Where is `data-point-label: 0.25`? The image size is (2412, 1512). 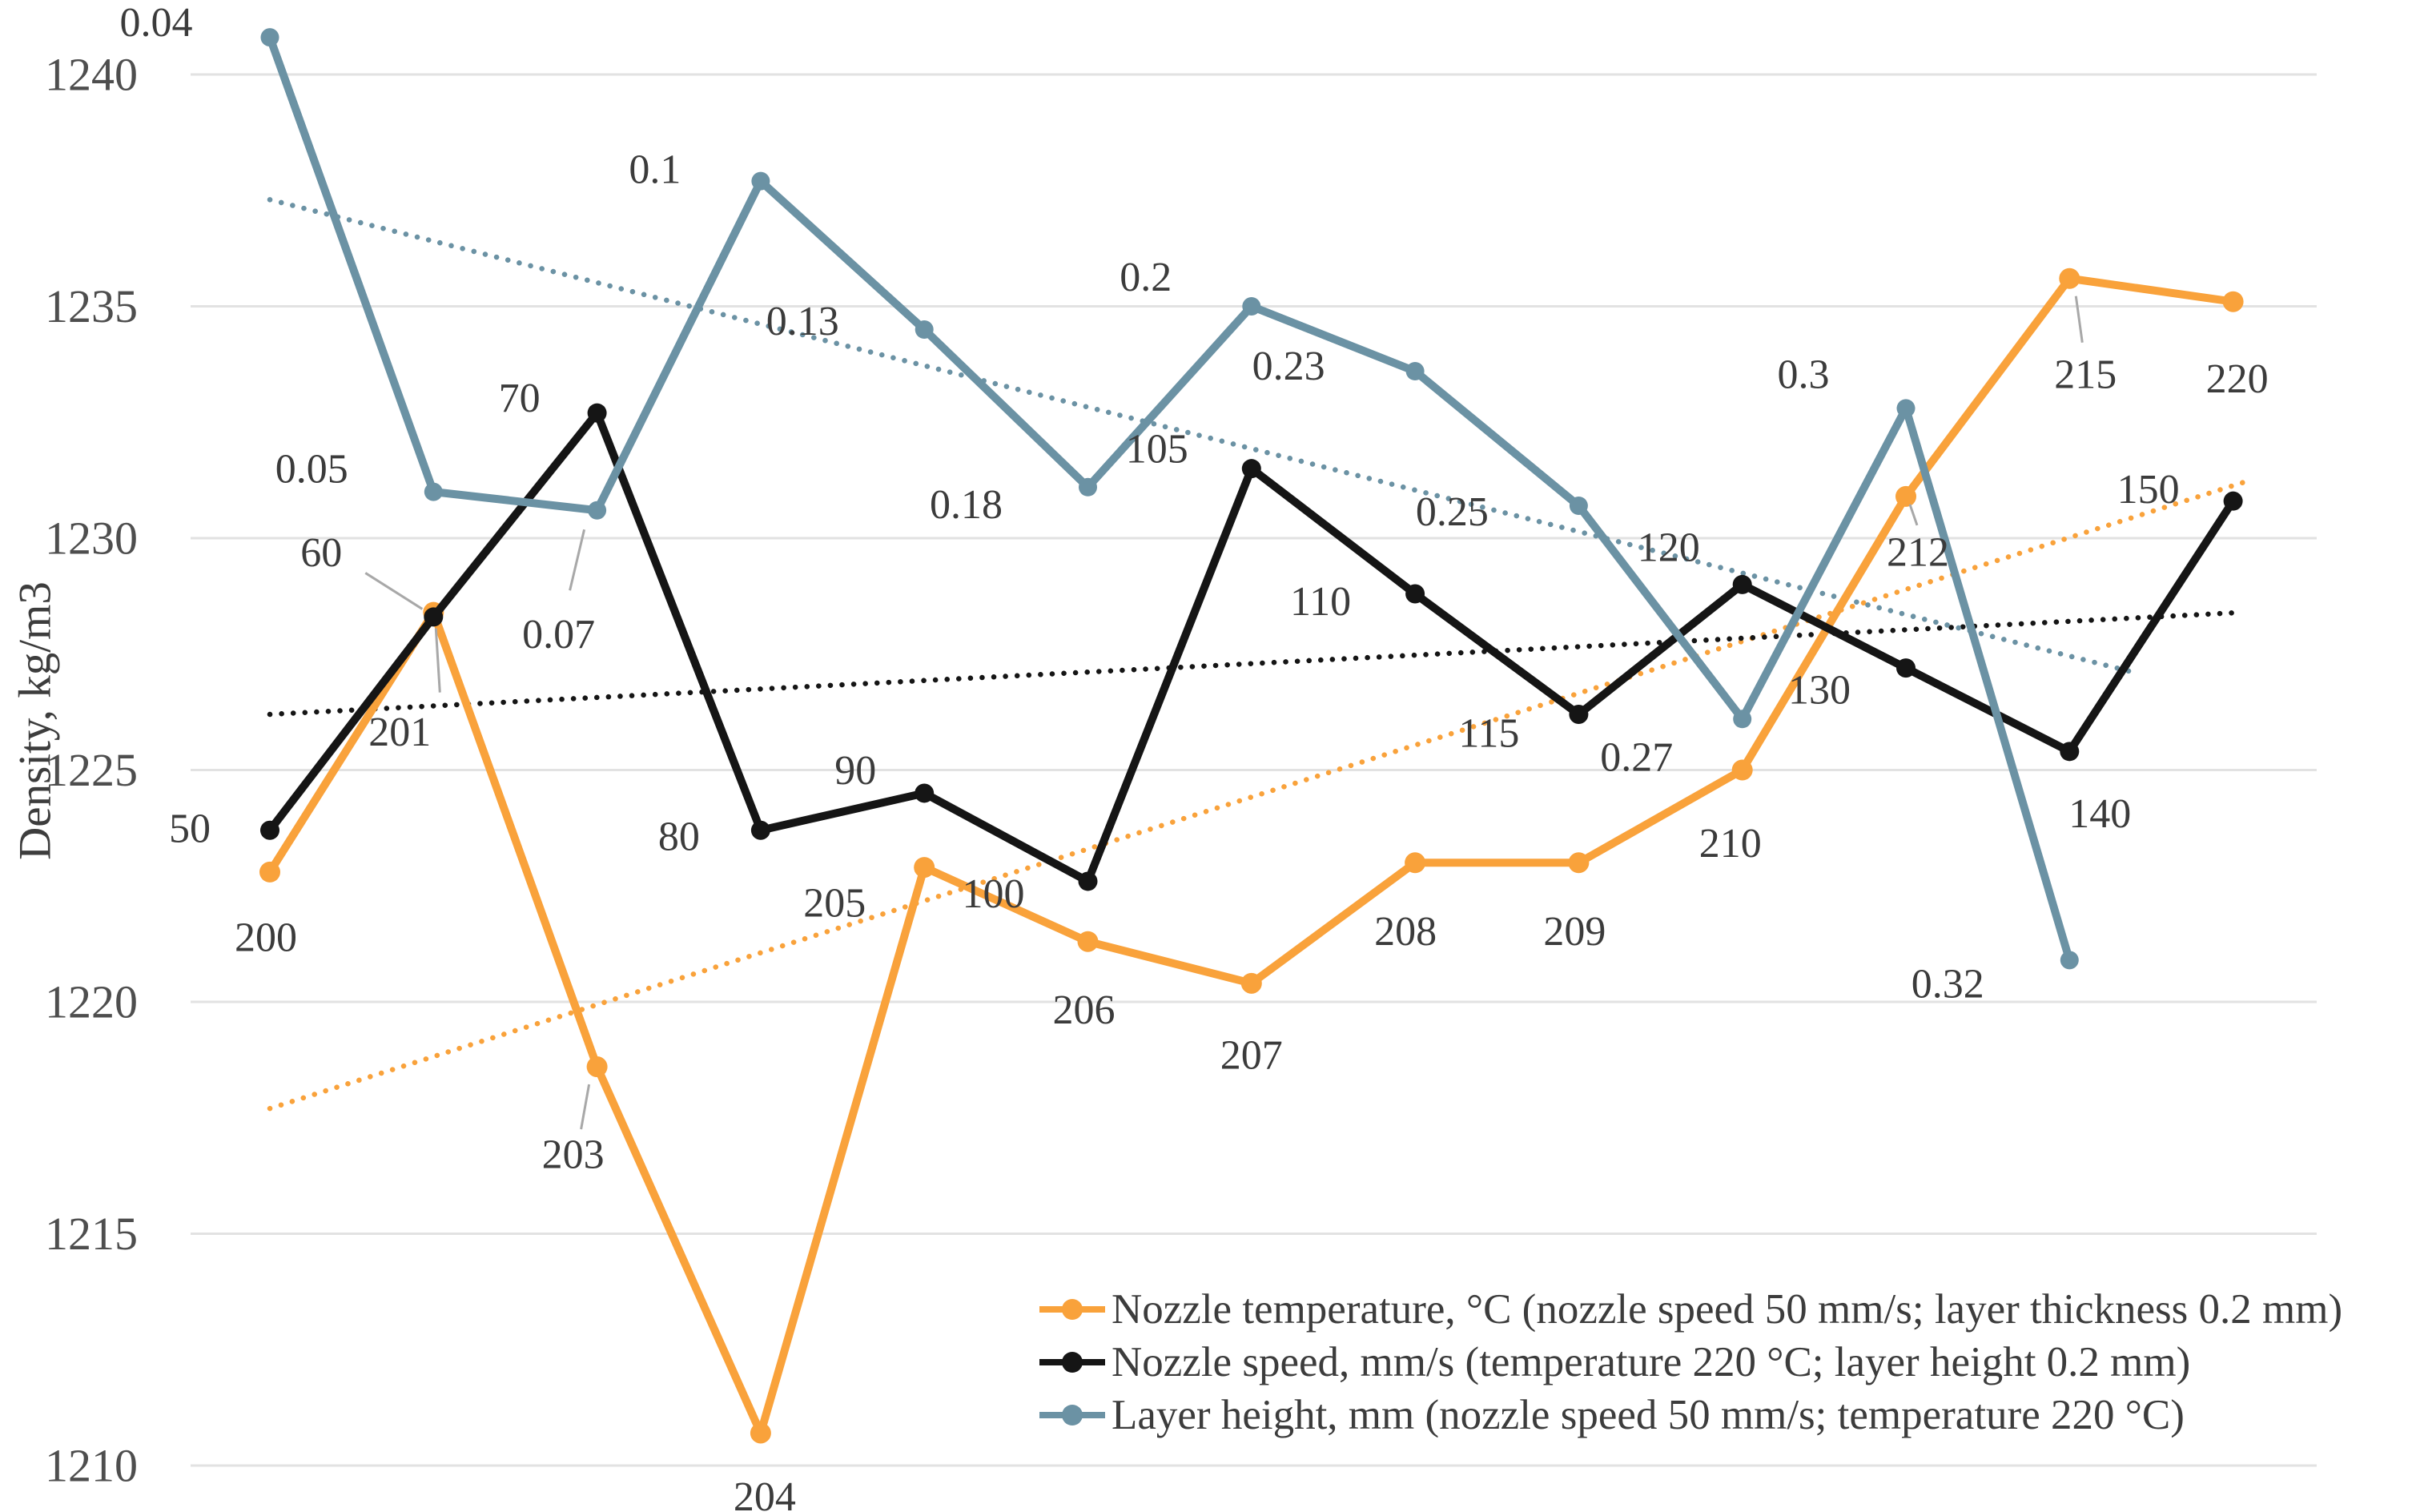 data-point-label: 0.25 is located at coordinates (1452, 512).